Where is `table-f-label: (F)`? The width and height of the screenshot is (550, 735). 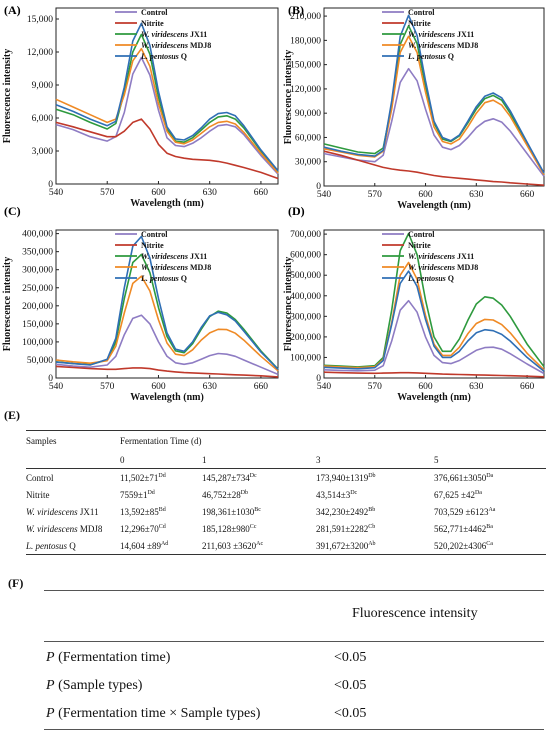 table-f-label: (F) is located at coordinates (16, 583).